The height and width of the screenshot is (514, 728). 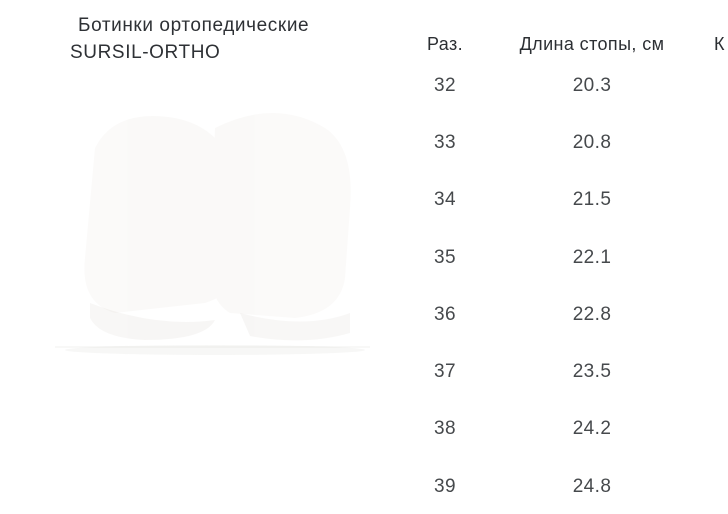 I want to click on table-row: 36 22.8, so click(x=566, y=314).